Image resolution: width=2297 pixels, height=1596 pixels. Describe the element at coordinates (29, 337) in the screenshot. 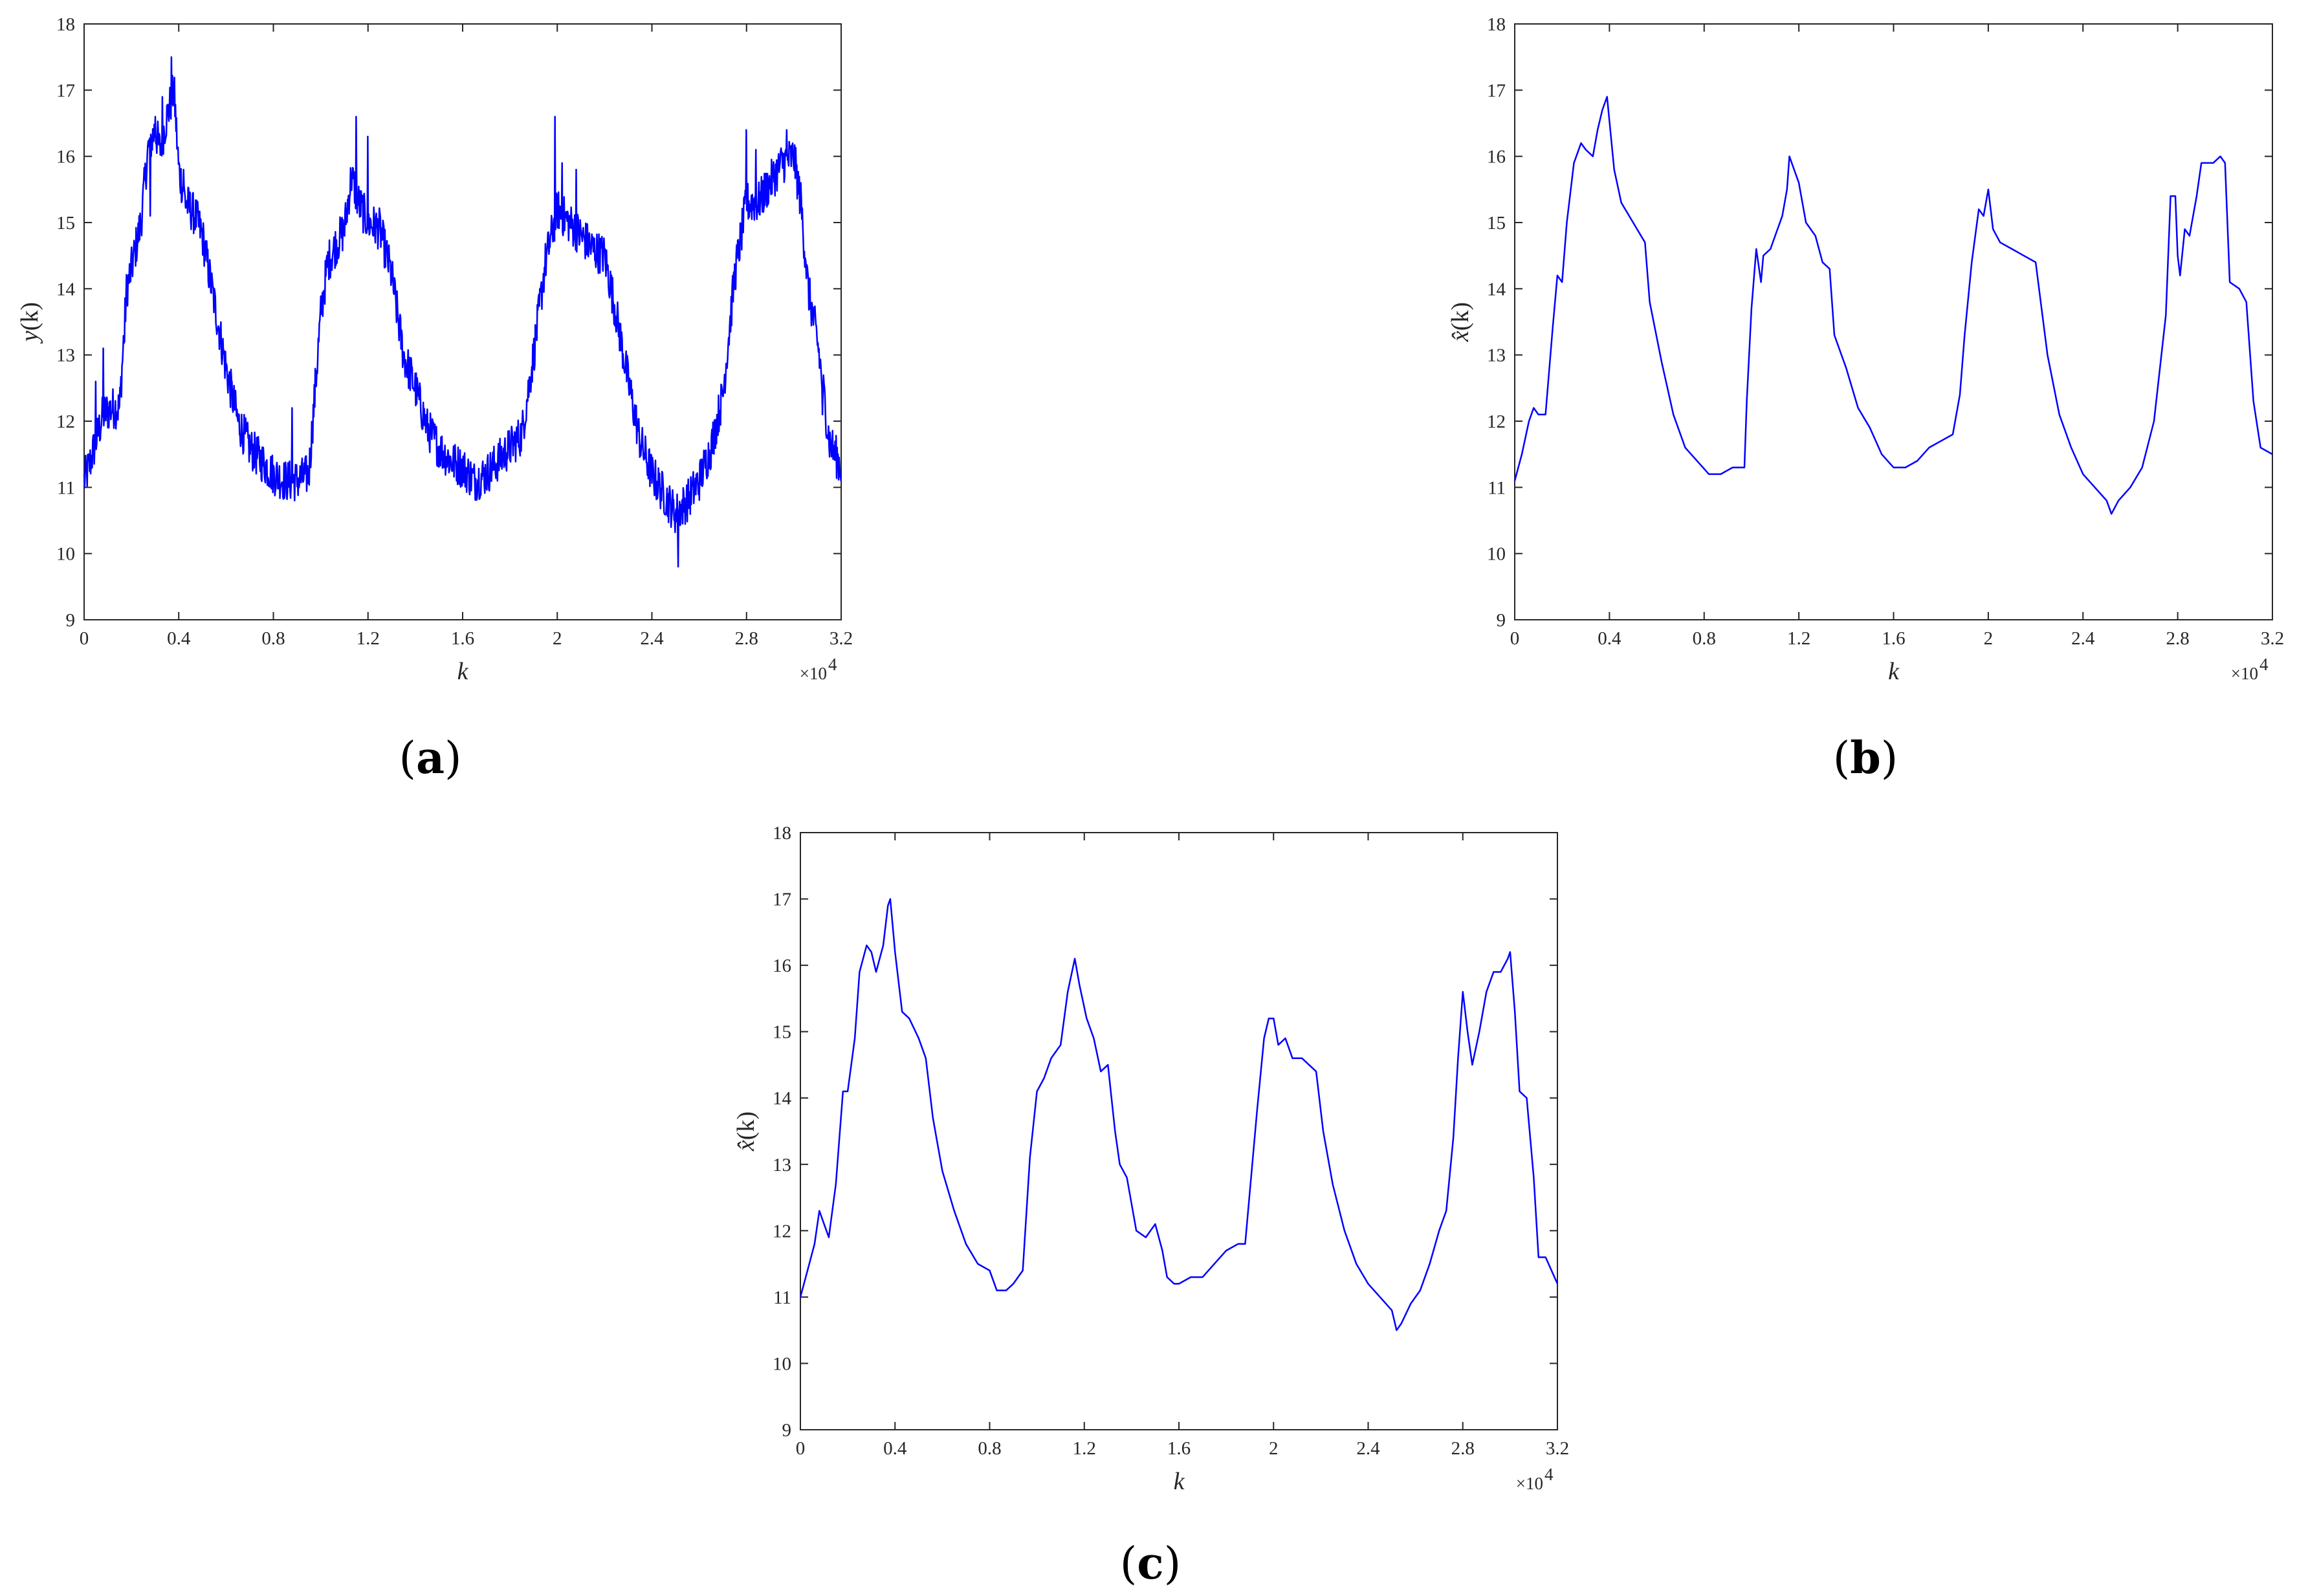

I see `y-axis-label-main: y` at that location.